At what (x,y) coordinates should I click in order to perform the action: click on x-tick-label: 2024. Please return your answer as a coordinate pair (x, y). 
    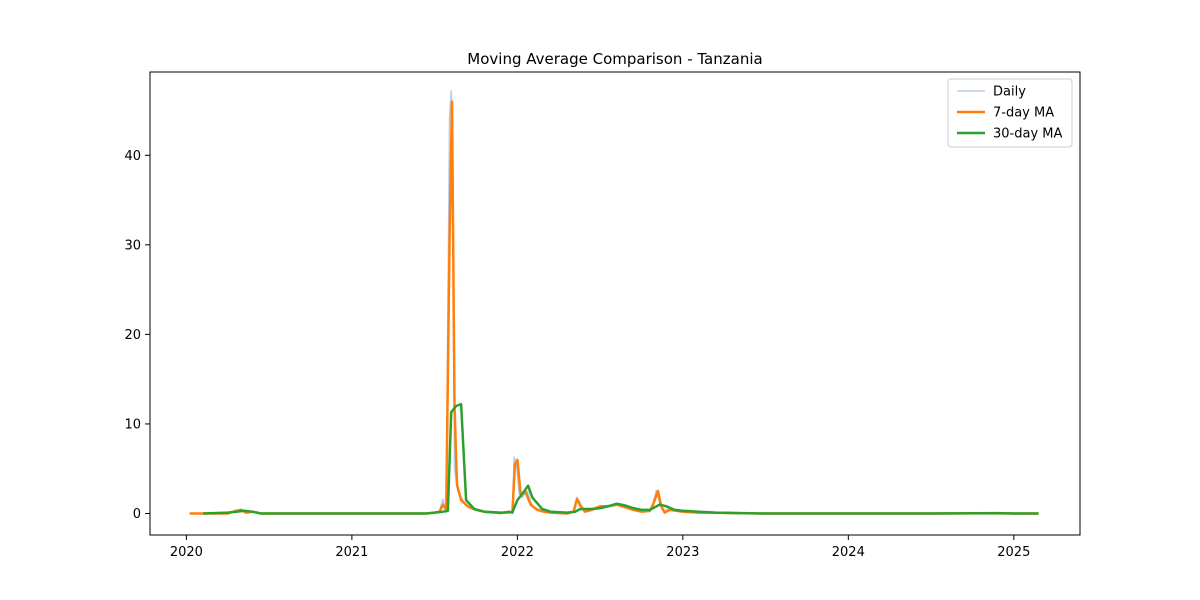
    Looking at the image, I should click on (848, 552).